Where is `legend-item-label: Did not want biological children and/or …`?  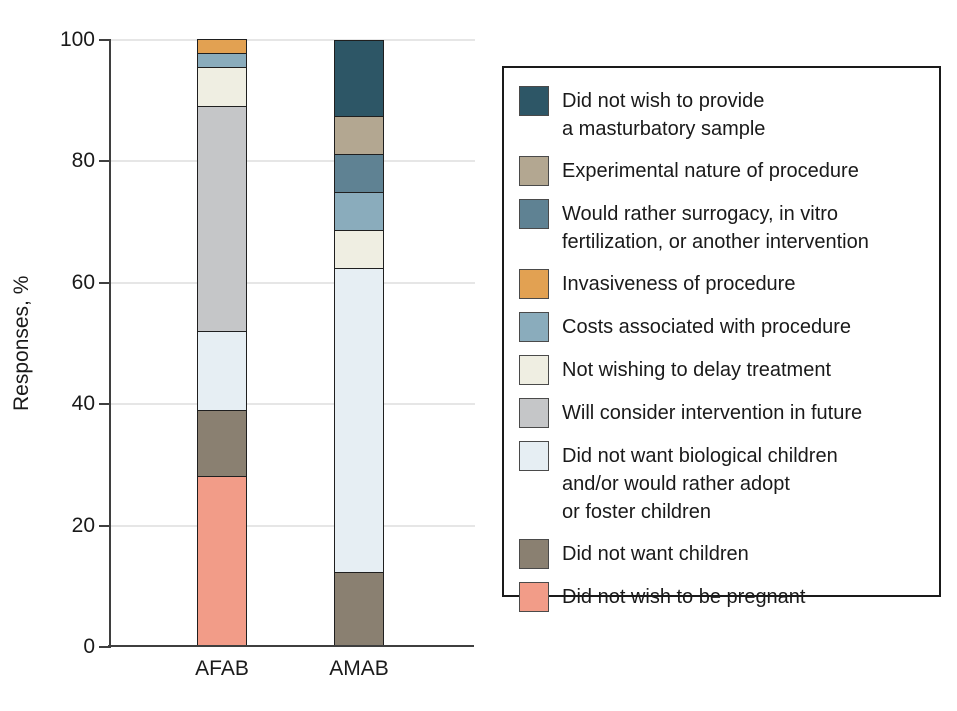
legend-item-label: Did not want biological children and/or … is located at coordinates (700, 484).